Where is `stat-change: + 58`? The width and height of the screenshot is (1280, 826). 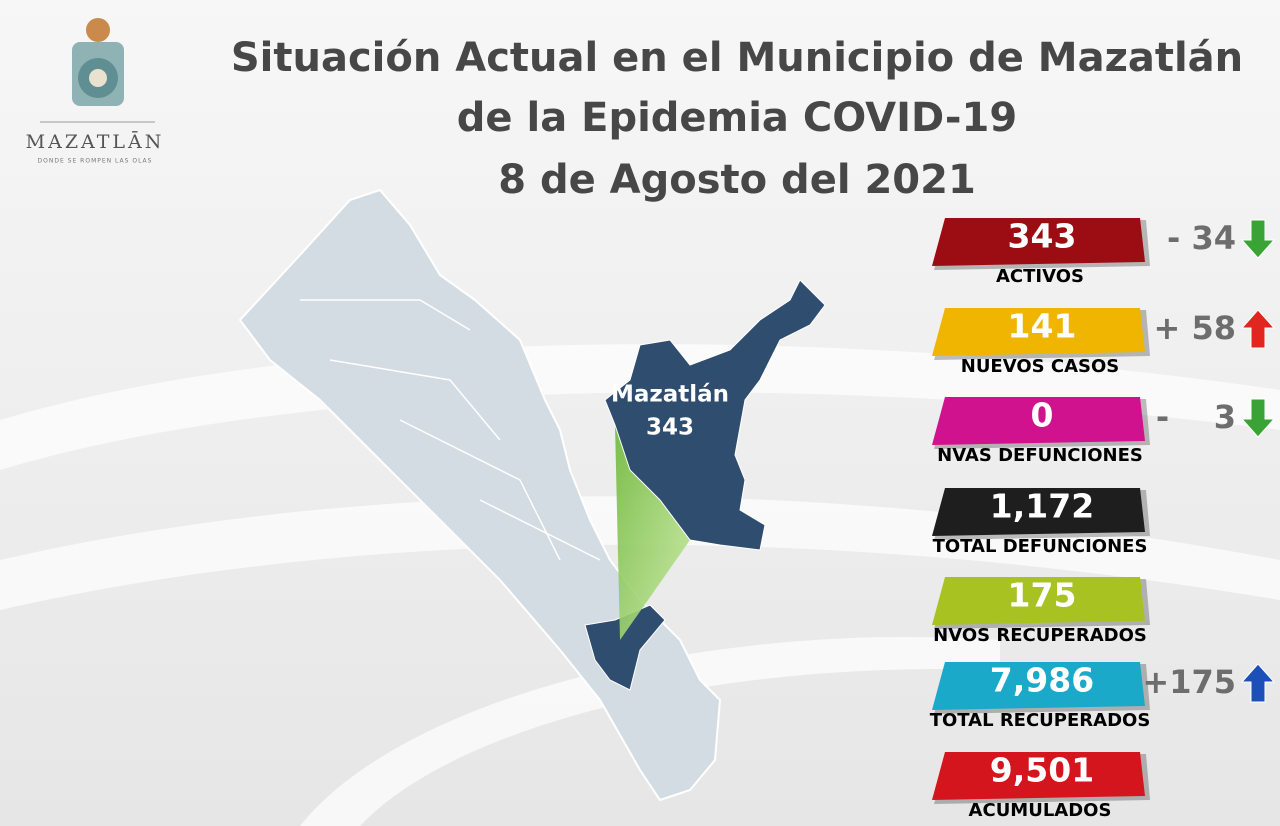
stat-change: + 58 is located at coordinates (1195, 328).